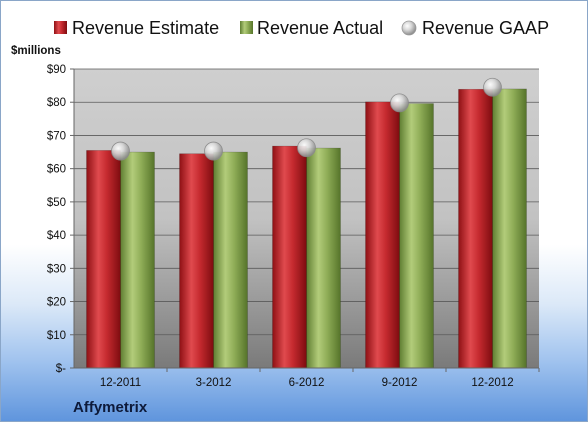 The image size is (588, 422). I want to click on gaap-markers, so click(306, 119).